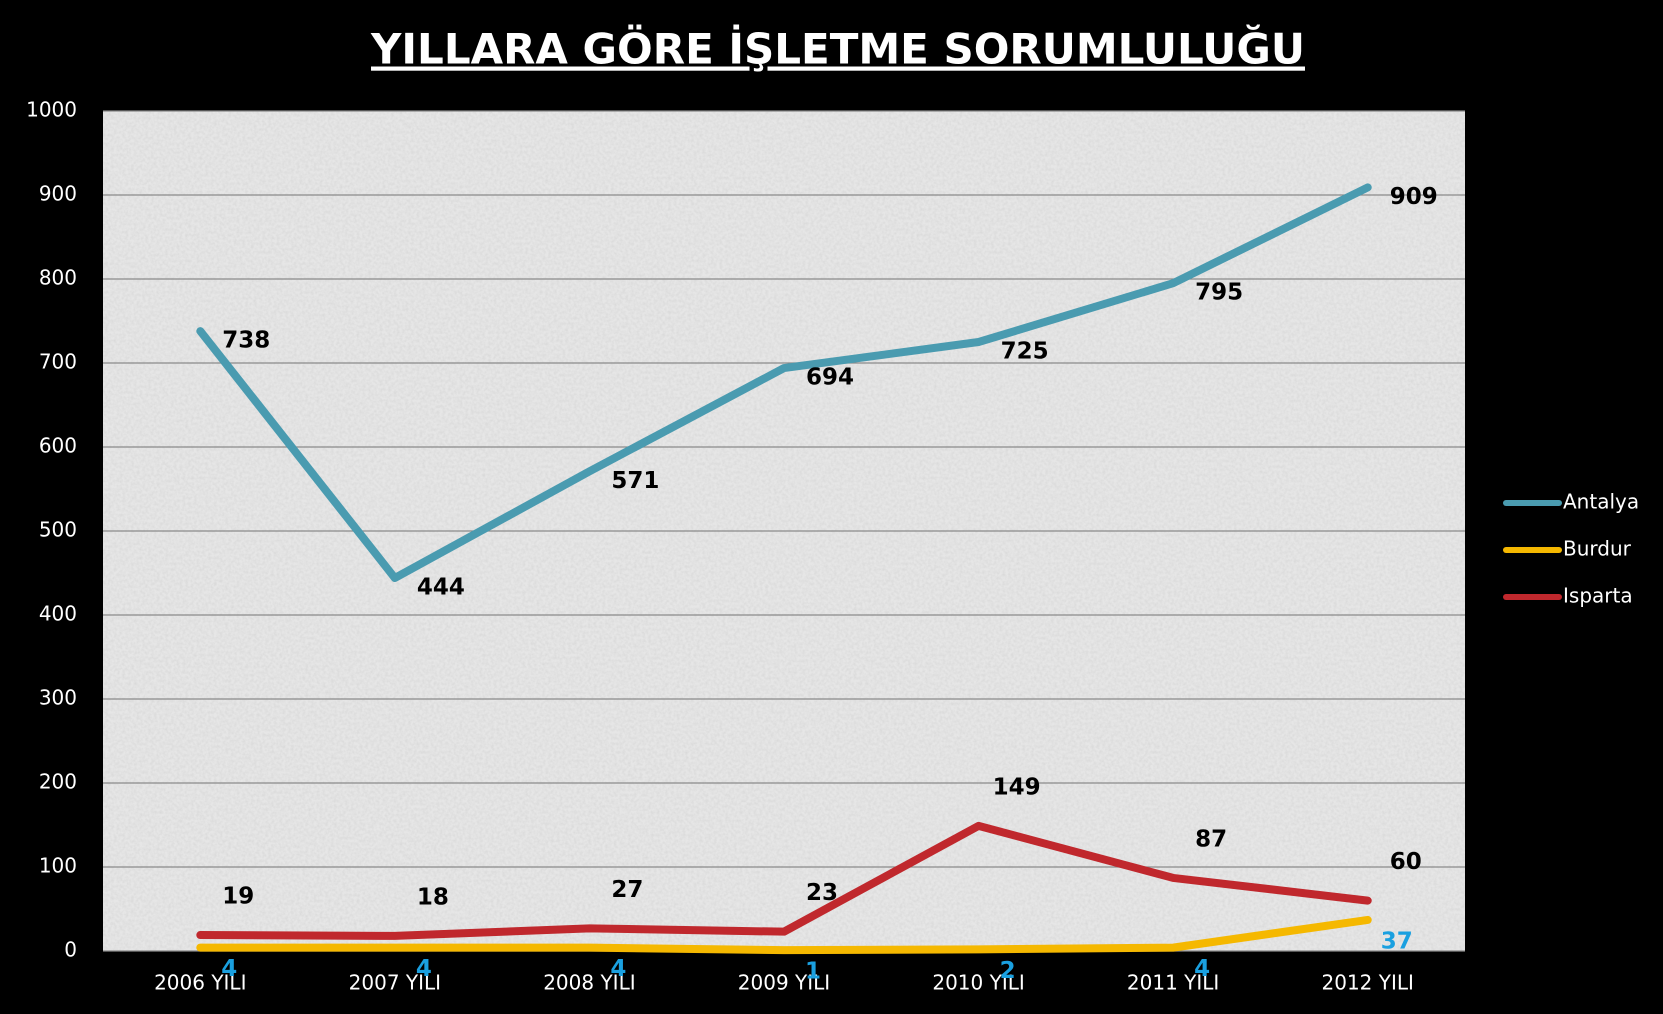  I want to click on x-tick-label: 2012 YILI, so click(1368, 983).